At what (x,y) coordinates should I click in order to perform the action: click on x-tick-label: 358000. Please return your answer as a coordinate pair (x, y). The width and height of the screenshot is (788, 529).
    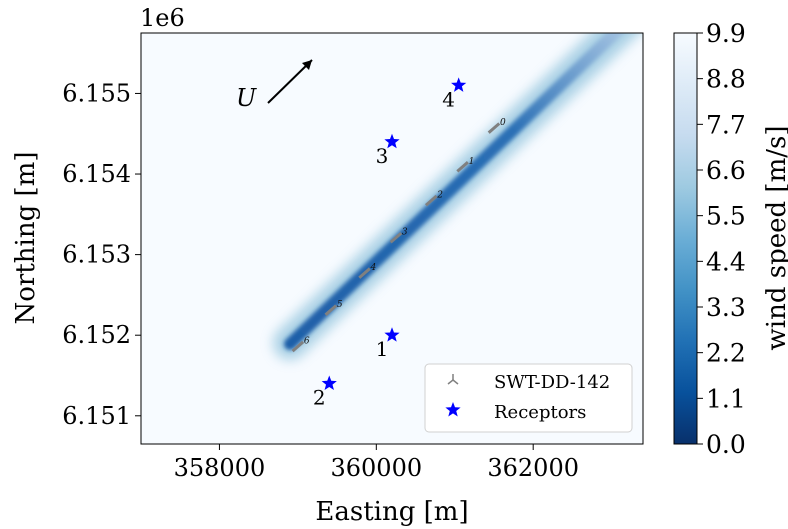
    Looking at the image, I should click on (220, 468).